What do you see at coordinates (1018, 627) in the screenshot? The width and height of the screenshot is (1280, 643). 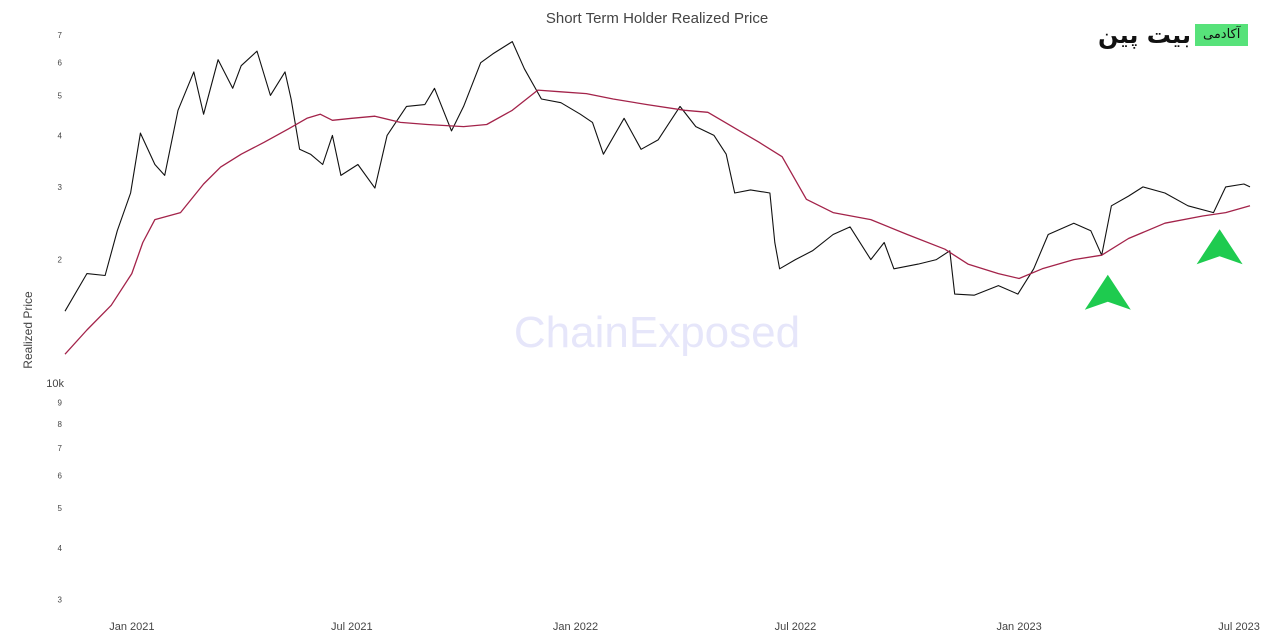 I see `x-tick-label: Jan 2023` at bounding box center [1018, 627].